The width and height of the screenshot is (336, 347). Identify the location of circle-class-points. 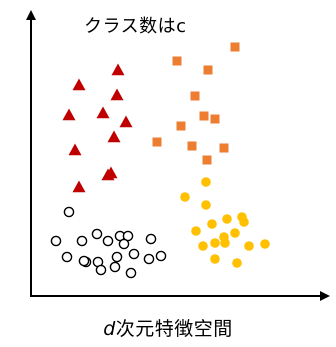
(108, 242).